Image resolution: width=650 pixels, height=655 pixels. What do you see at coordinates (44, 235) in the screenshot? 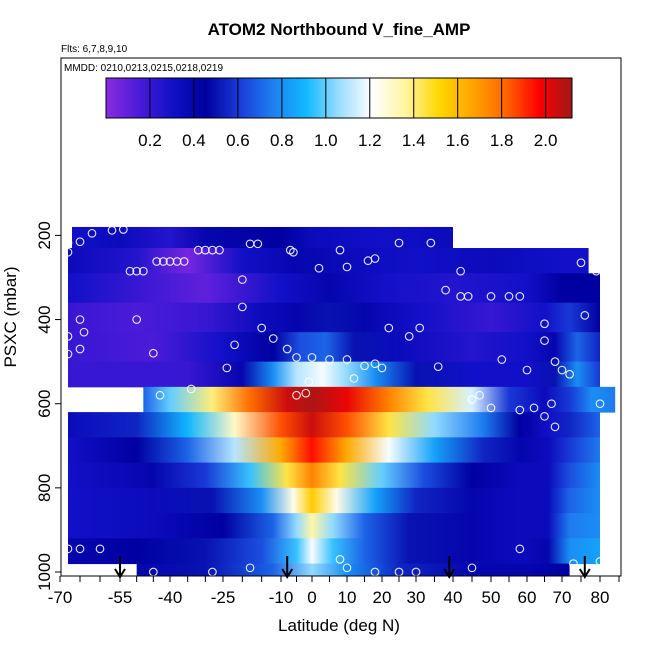
I see `y-tick-label: 200` at bounding box center [44, 235].